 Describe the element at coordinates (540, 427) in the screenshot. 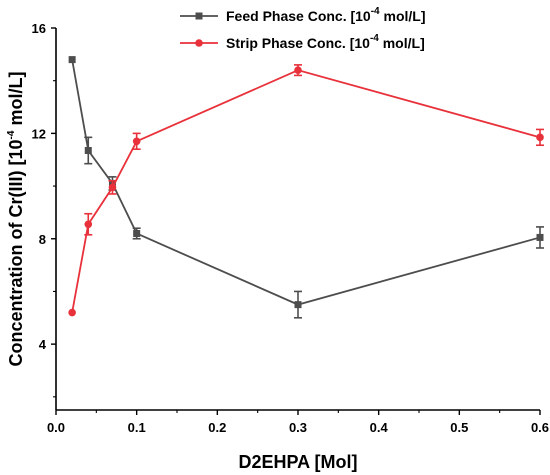

I see `x-tick-label: 0.6` at that location.